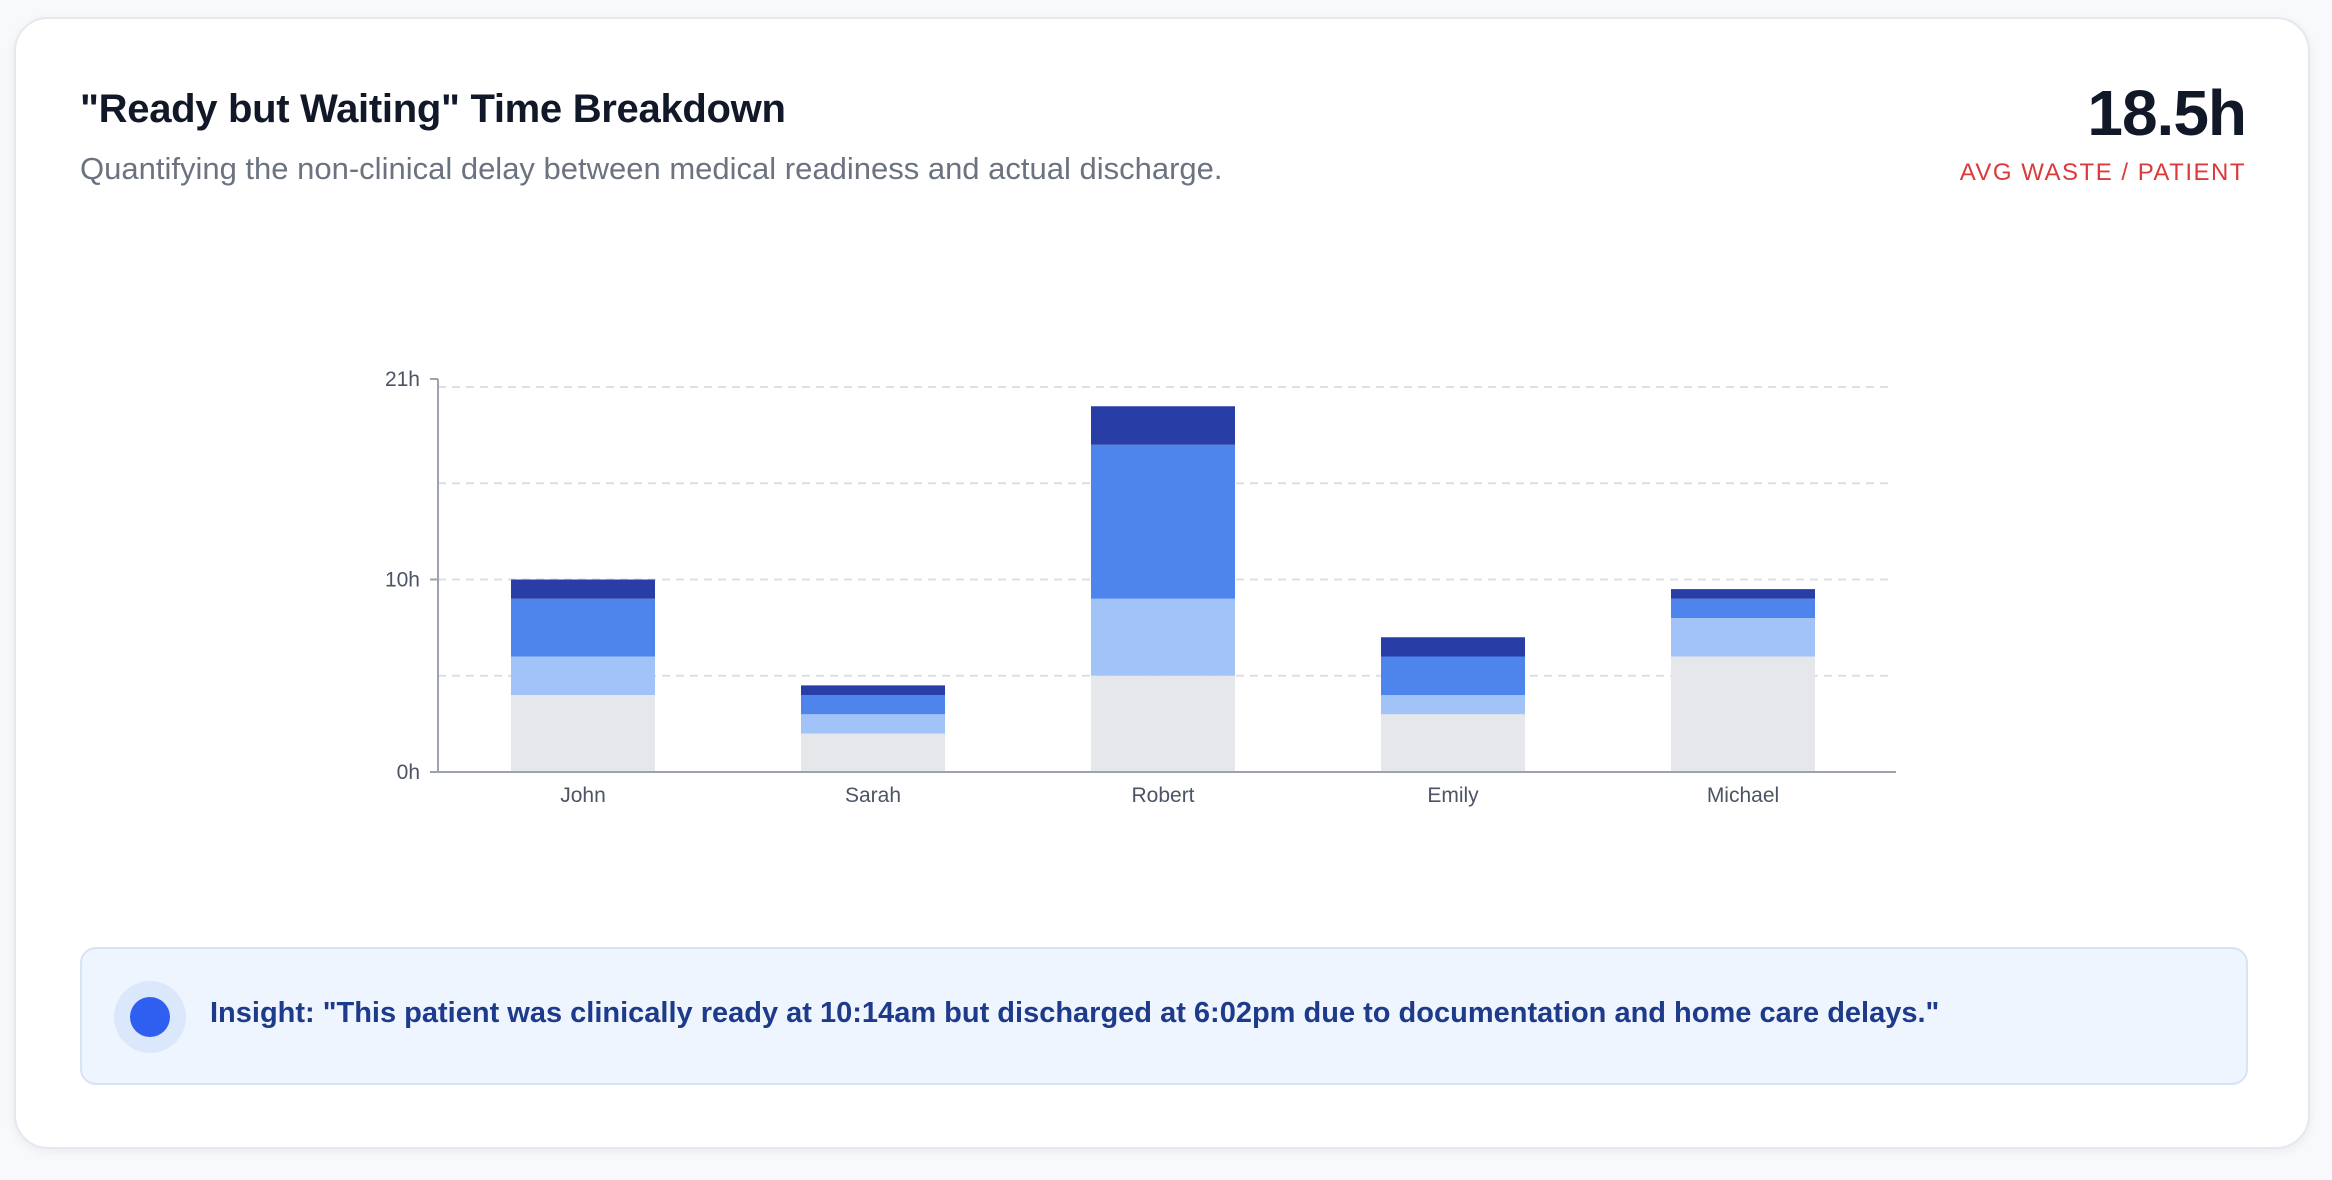 The image size is (2332, 1180). Describe the element at coordinates (433, 109) in the screenshot. I see `chart-title: "Ready but Waiting" Time Breakdown` at that location.